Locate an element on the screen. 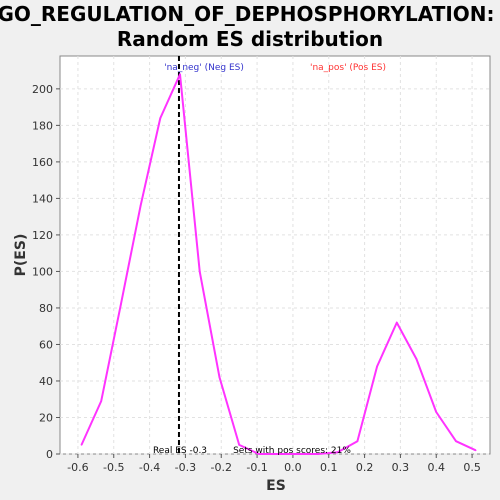  y-axis-title: P(ES) is located at coordinates (21, 255).